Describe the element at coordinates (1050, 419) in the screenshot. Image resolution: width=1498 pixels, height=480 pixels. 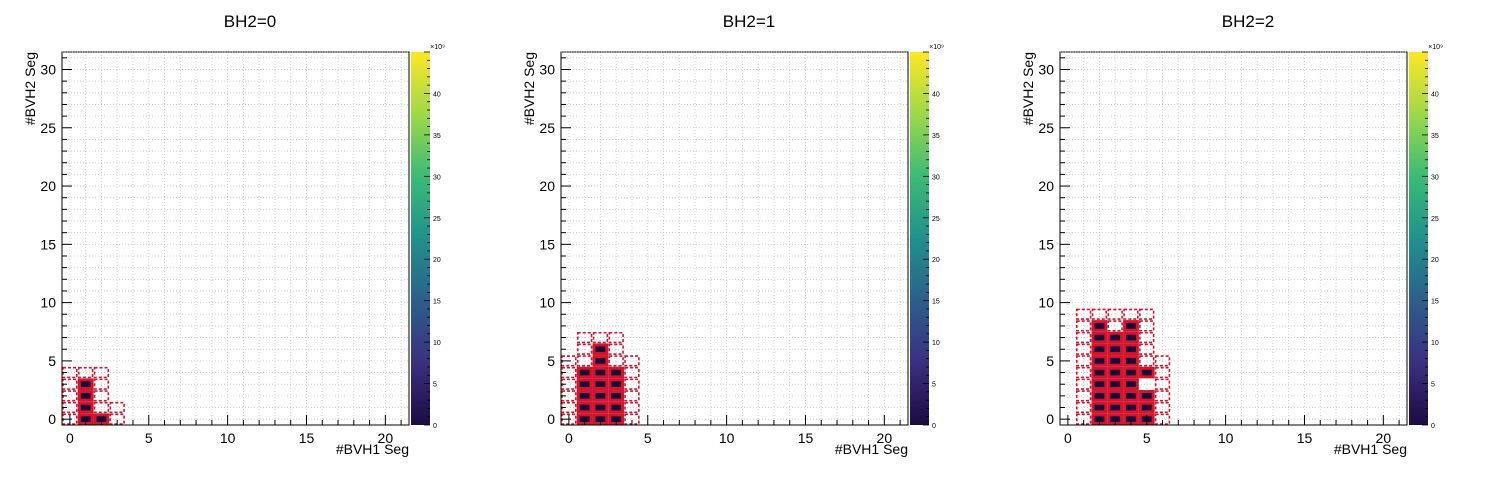
I see `y-tick-label: 0` at that location.